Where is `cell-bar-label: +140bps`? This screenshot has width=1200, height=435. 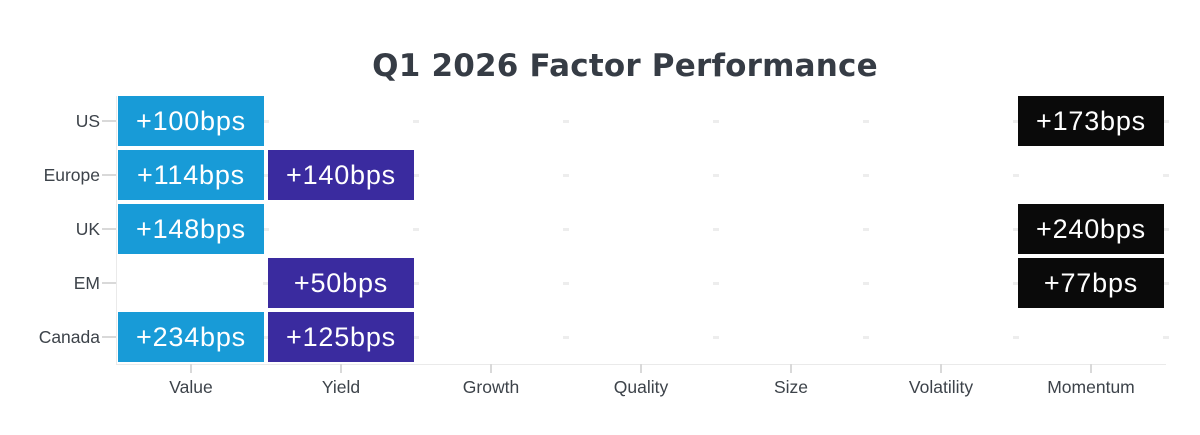 cell-bar-label: +140bps is located at coordinates (341, 174).